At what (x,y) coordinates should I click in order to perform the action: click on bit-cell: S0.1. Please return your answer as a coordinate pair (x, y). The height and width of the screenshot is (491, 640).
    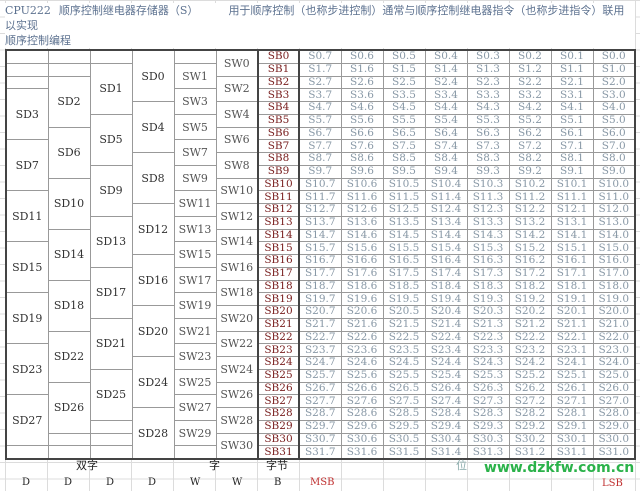
    Looking at the image, I should click on (572, 56).